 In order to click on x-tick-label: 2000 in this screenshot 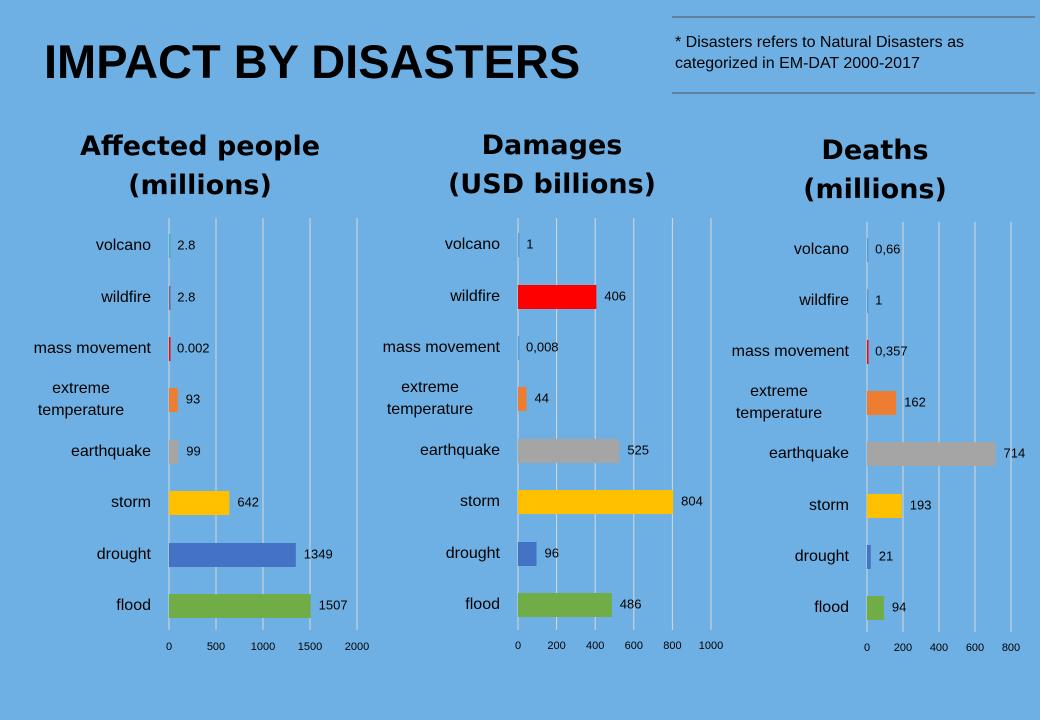, I will do `click(357, 647)`.